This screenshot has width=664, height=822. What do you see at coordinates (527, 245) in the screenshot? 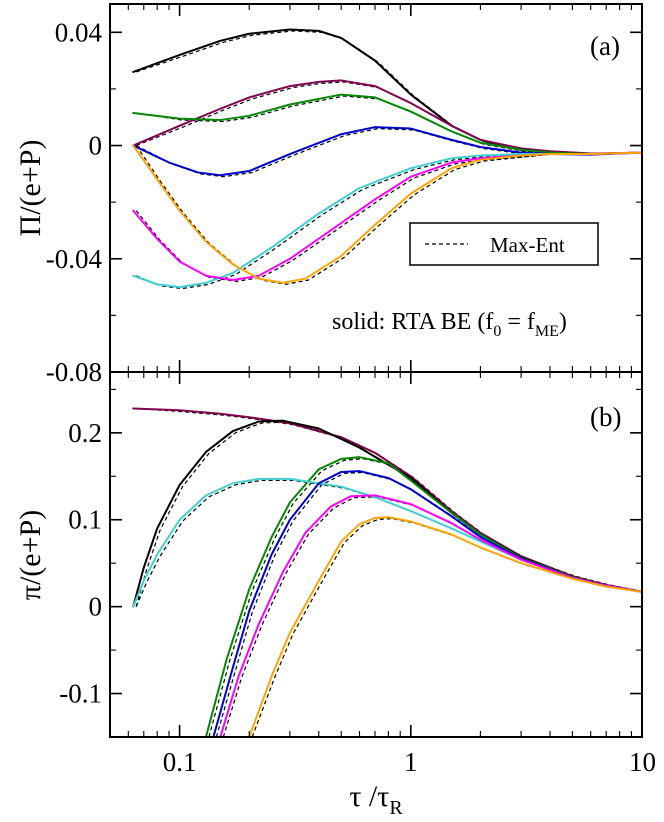
I see `legend-label-maxent: Max-Ent` at bounding box center [527, 245].